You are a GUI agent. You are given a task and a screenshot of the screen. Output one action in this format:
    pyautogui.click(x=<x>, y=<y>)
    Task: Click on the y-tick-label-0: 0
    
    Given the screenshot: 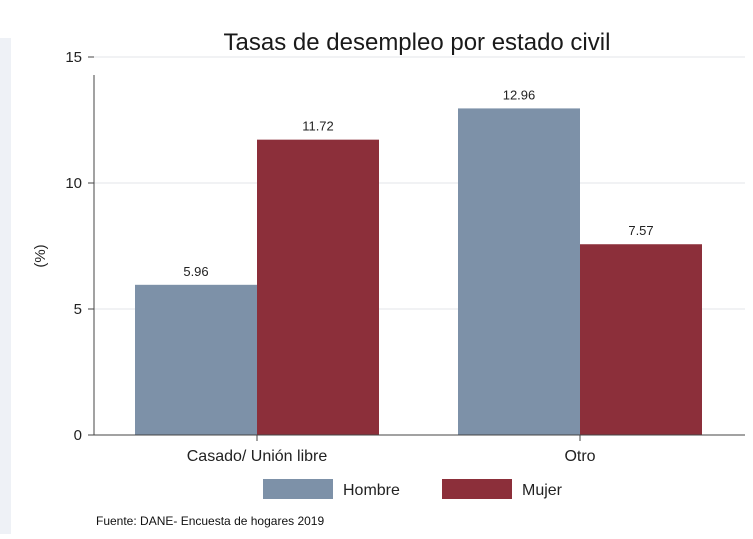 What is the action you would take?
    pyautogui.click(x=78, y=435)
    